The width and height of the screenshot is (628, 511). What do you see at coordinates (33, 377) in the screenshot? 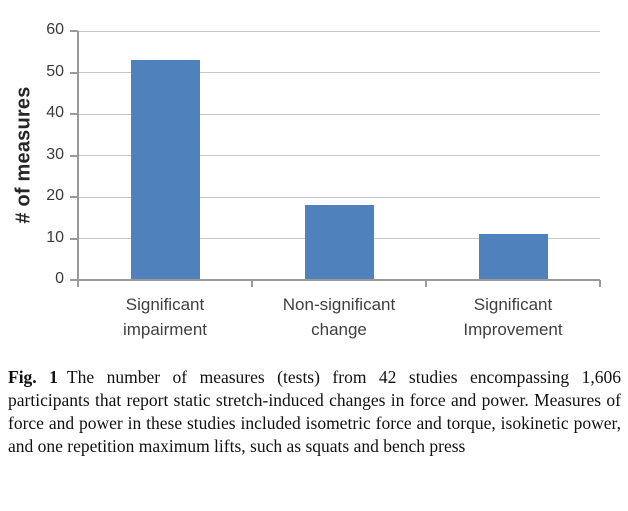
I see `figure-caption-label: Fig. 1` at bounding box center [33, 377].